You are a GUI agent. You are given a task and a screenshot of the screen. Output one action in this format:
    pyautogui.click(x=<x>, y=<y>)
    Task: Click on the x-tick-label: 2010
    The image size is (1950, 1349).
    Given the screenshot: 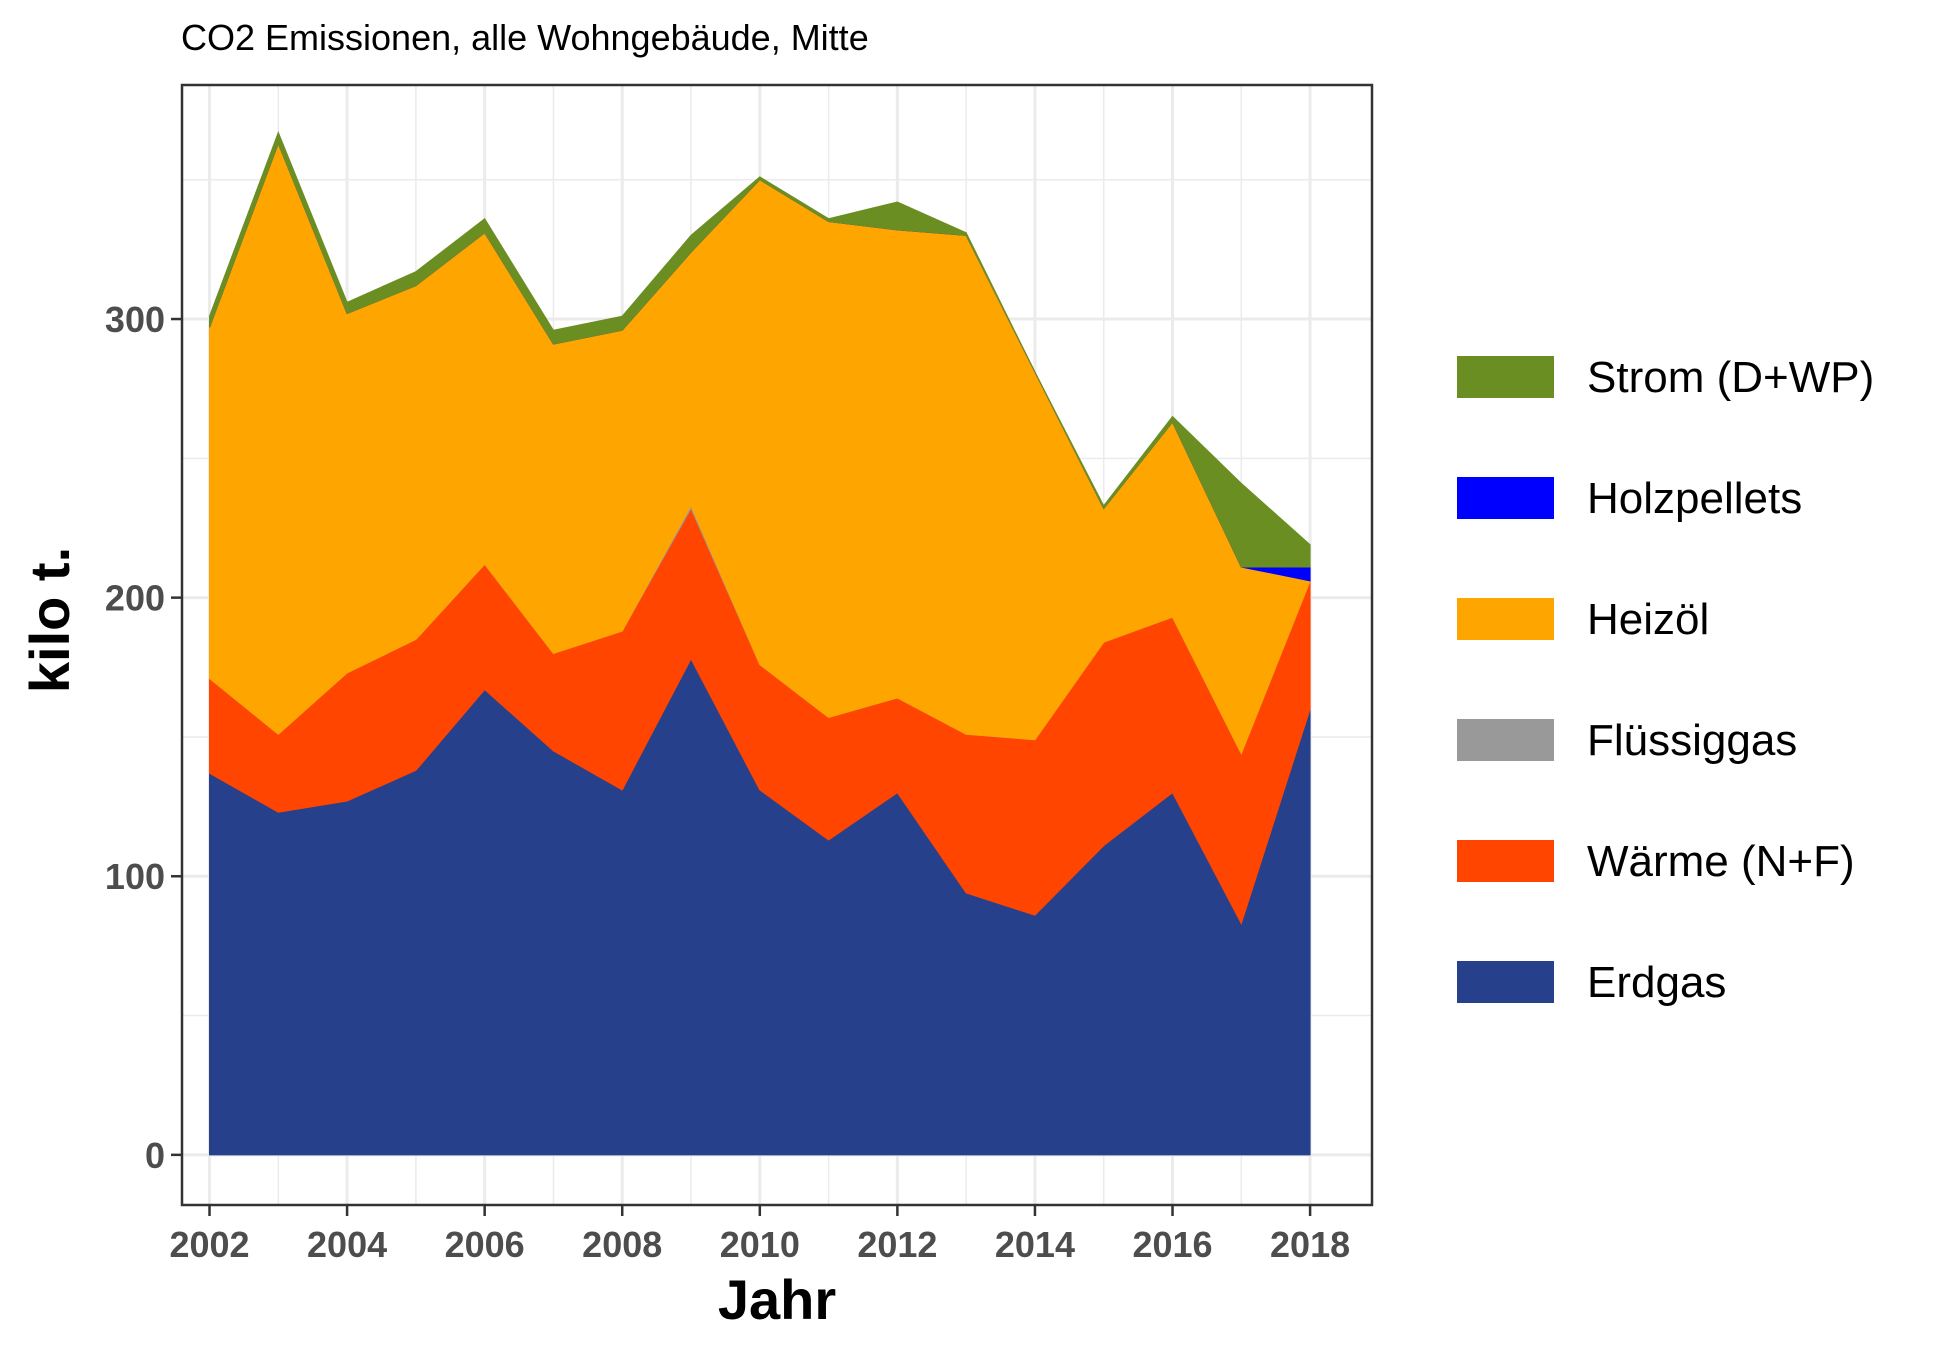 What is the action you would take?
    pyautogui.click(x=760, y=1244)
    